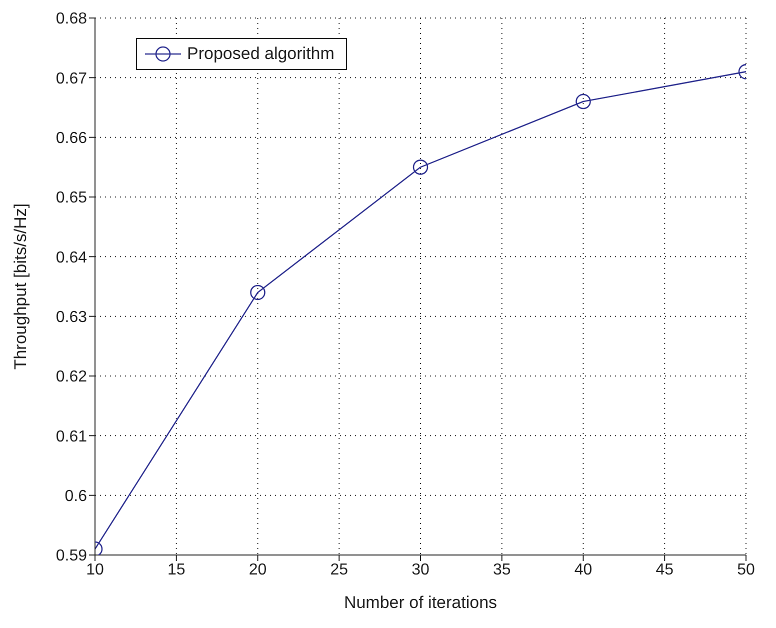 The image size is (776, 628). What do you see at coordinates (72, 317) in the screenshot?
I see `y-tick-label: 0.63` at bounding box center [72, 317].